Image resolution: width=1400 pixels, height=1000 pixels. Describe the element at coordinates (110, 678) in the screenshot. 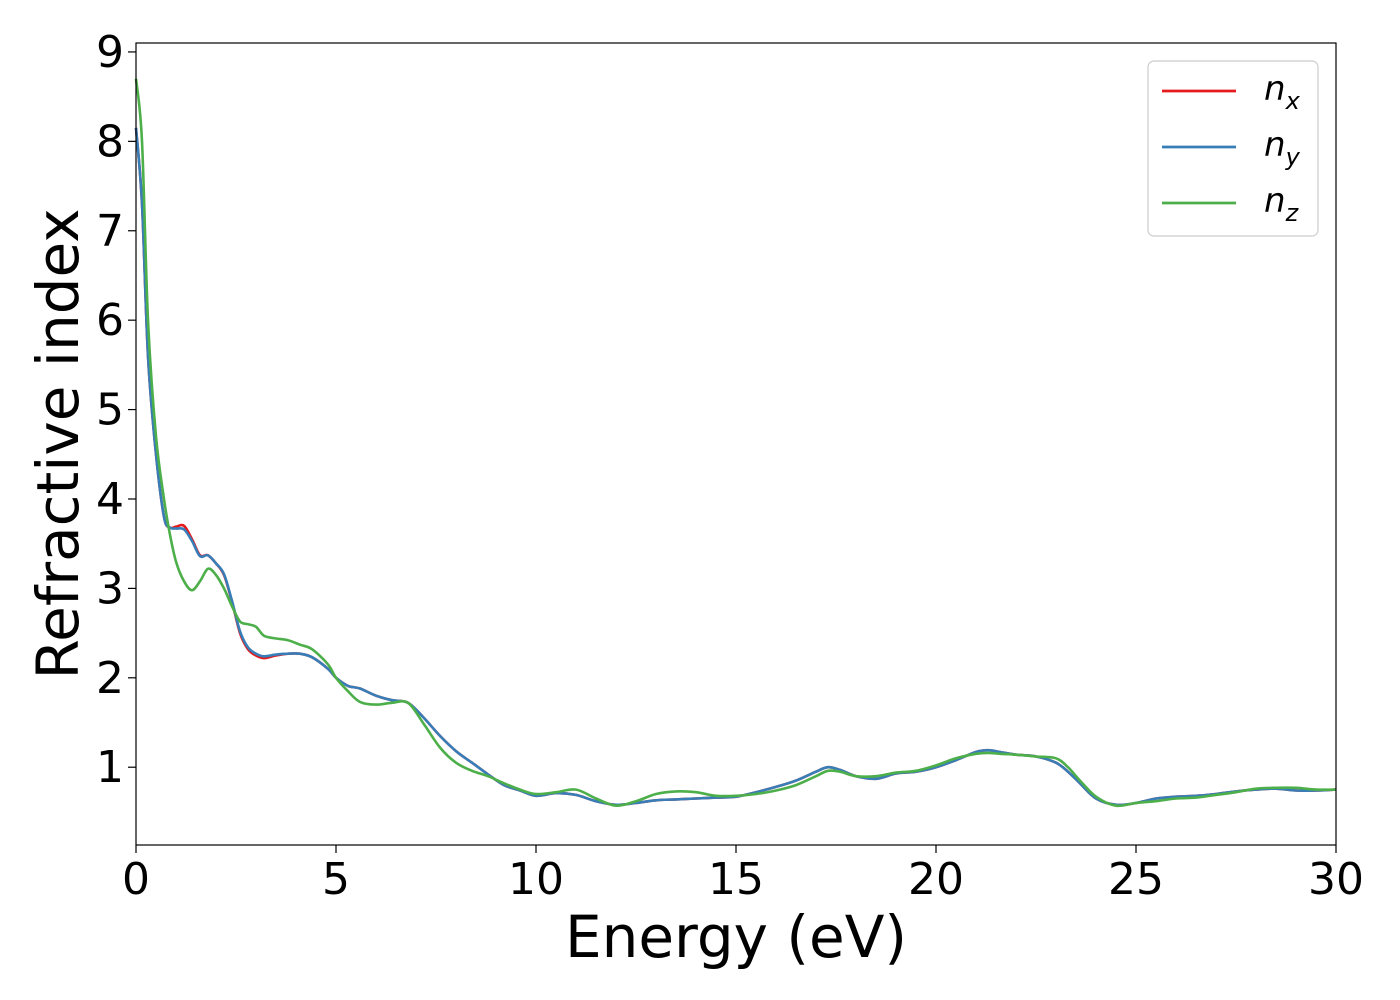

I see `y-tick-label: 2` at that location.